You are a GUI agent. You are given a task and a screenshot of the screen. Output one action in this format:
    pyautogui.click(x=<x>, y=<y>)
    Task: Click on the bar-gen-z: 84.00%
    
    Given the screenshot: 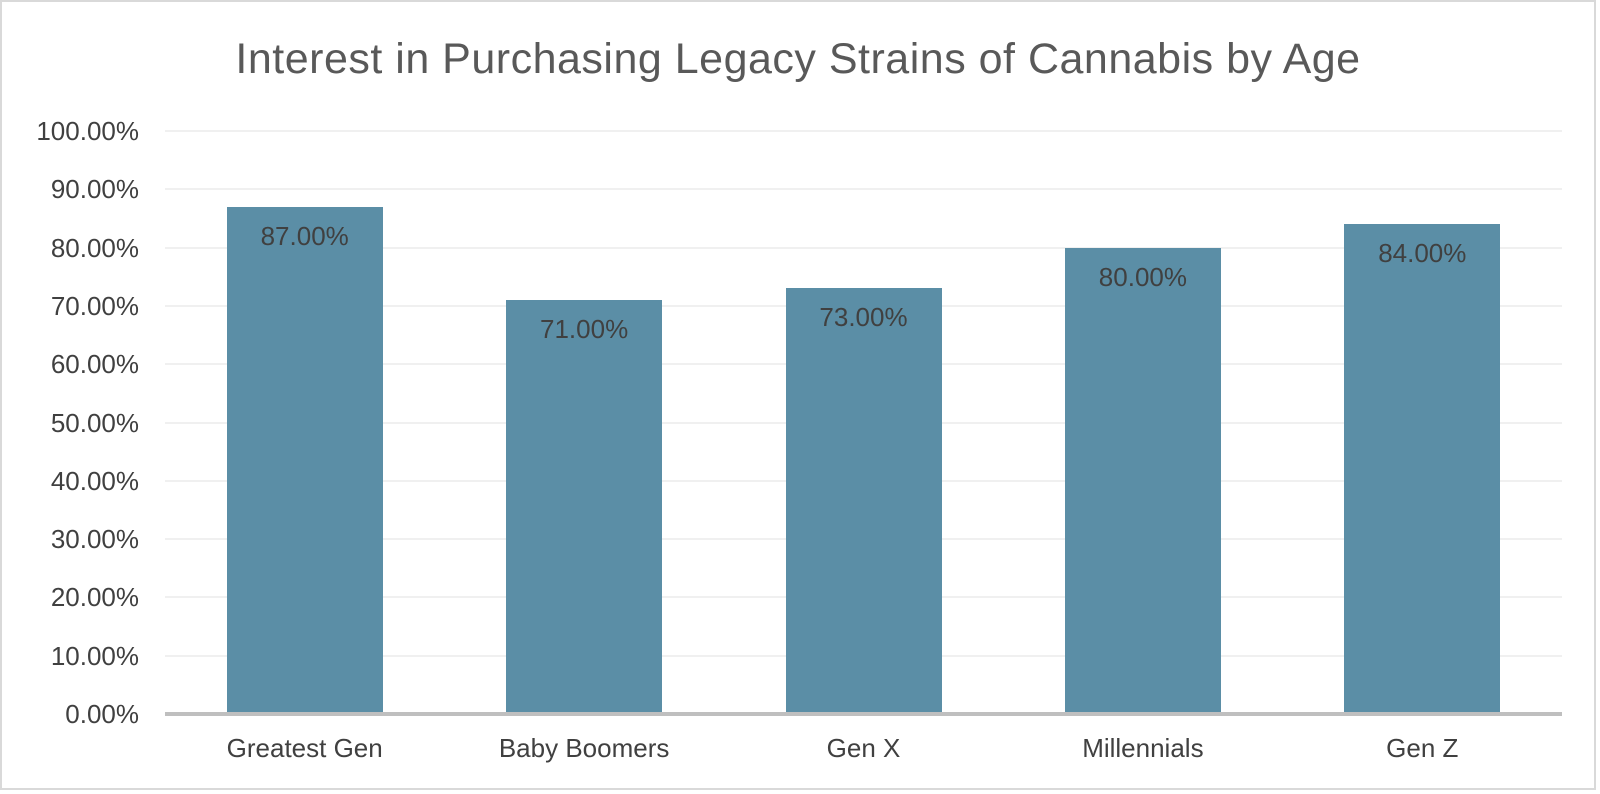 What is the action you would take?
    pyautogui.click(x=1422, y=469)
    